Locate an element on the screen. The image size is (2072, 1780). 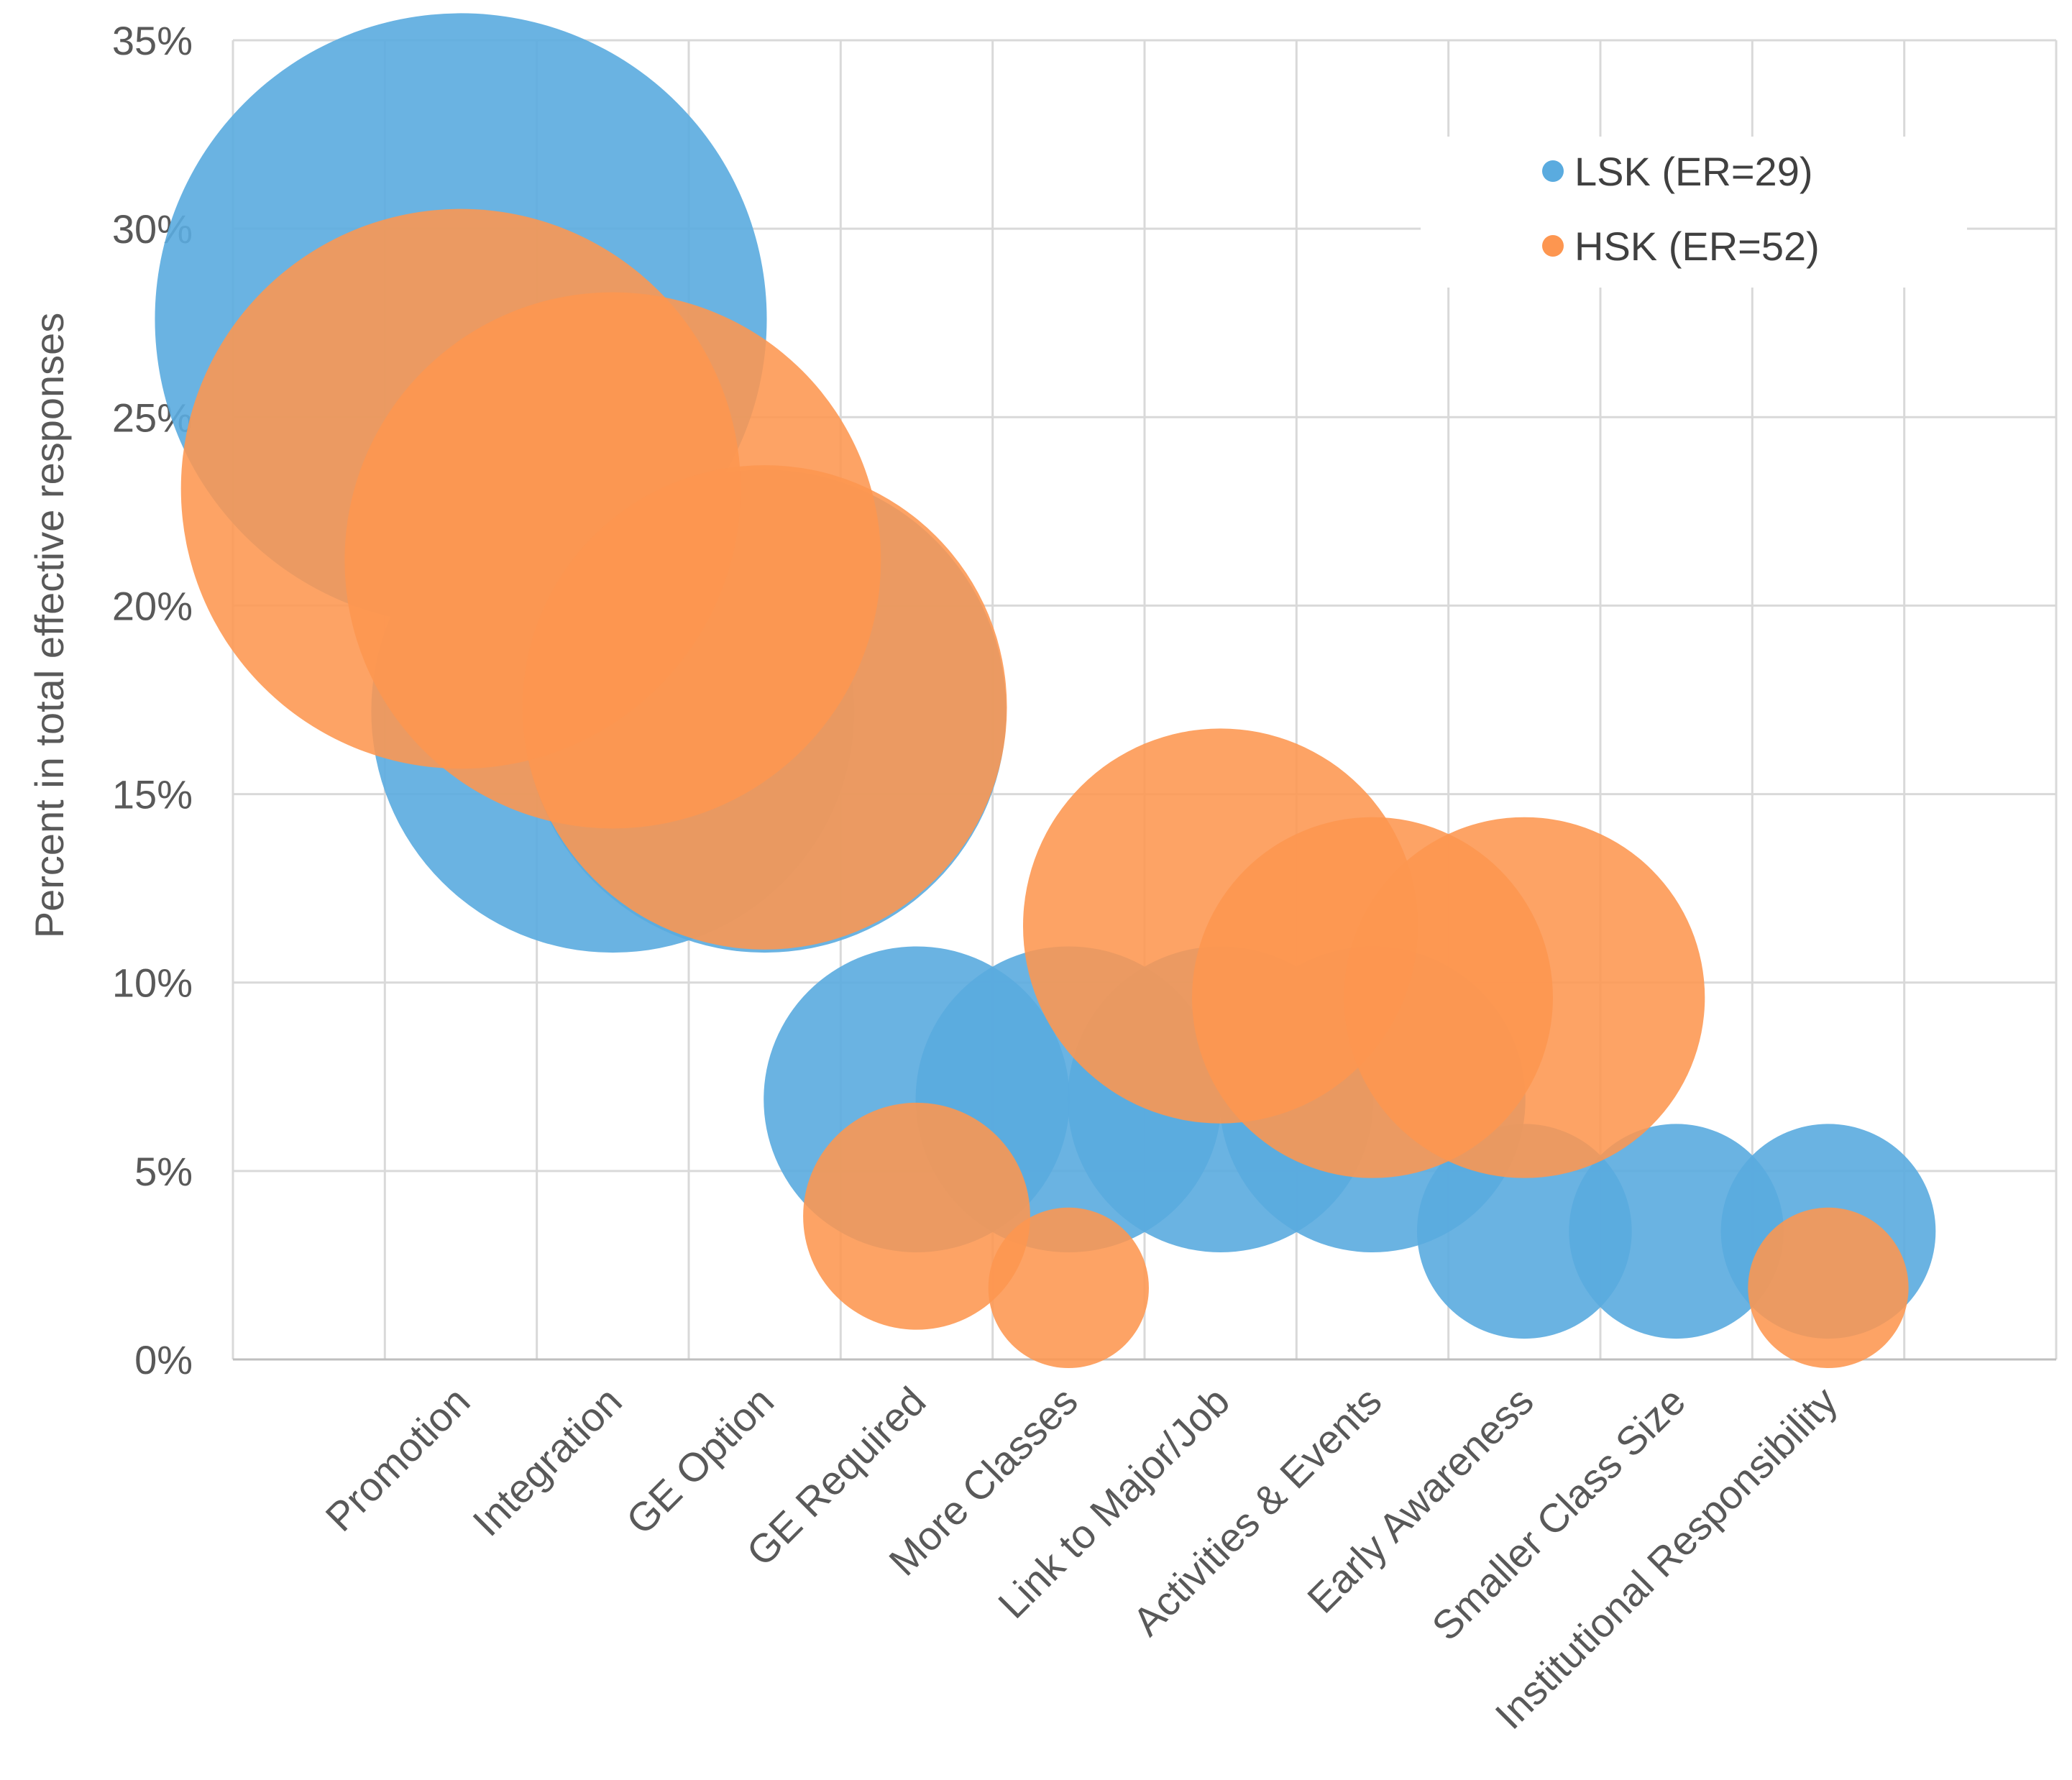
legend-box is located at coordinates (1694, 212).